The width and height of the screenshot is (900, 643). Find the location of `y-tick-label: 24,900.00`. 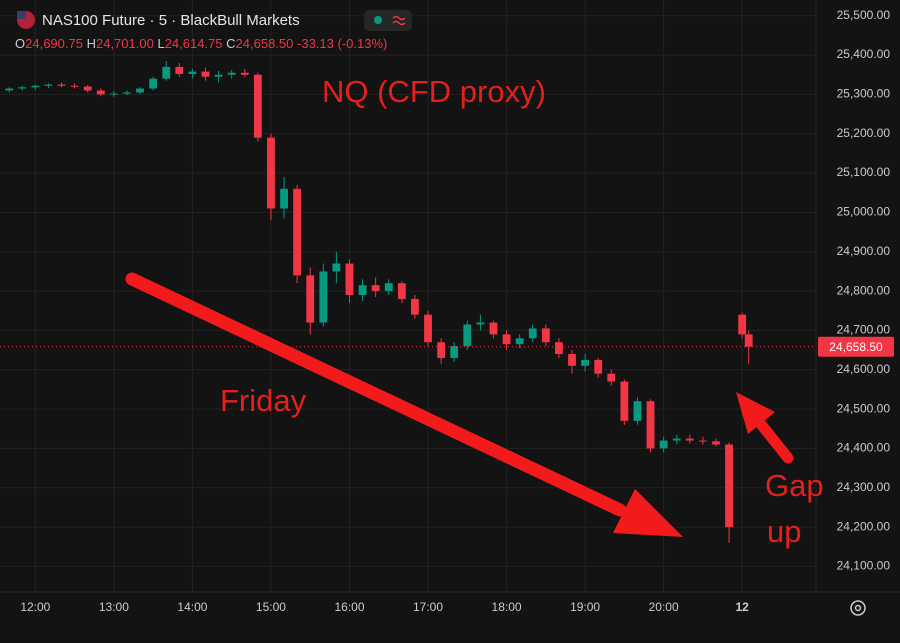

y-tick-label: 24,900.00 is located at coordinates (864, 251).